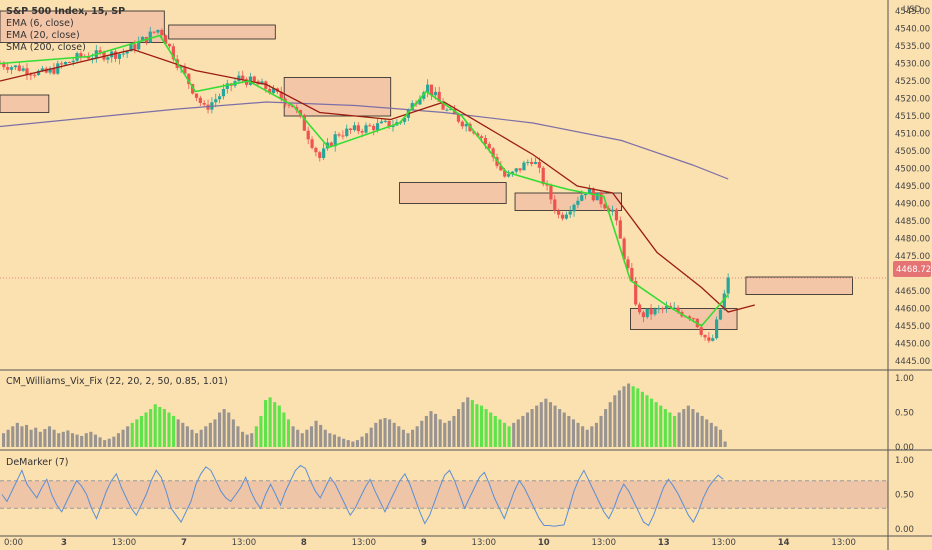  I want to click on x-tick: 0:00, so click(13, 543).